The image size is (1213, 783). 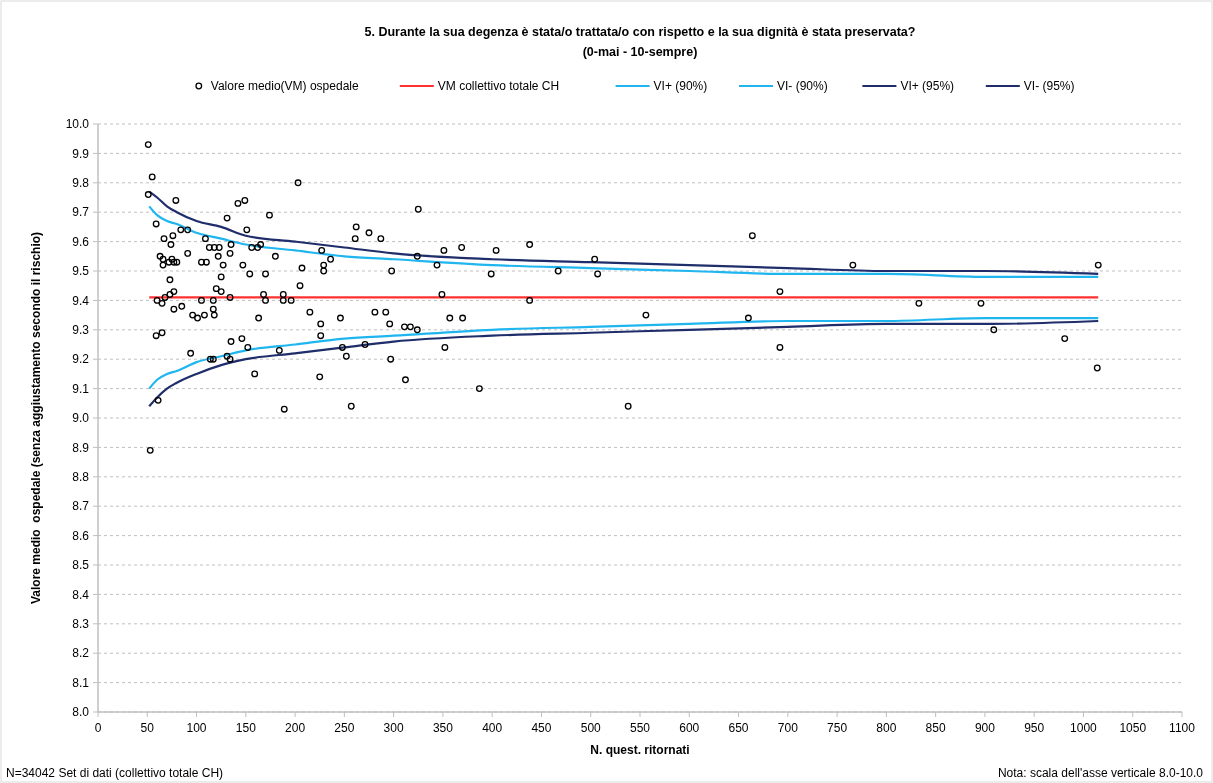 I want to click on y-tick-label: 8.7, so click(x=81, y=506).